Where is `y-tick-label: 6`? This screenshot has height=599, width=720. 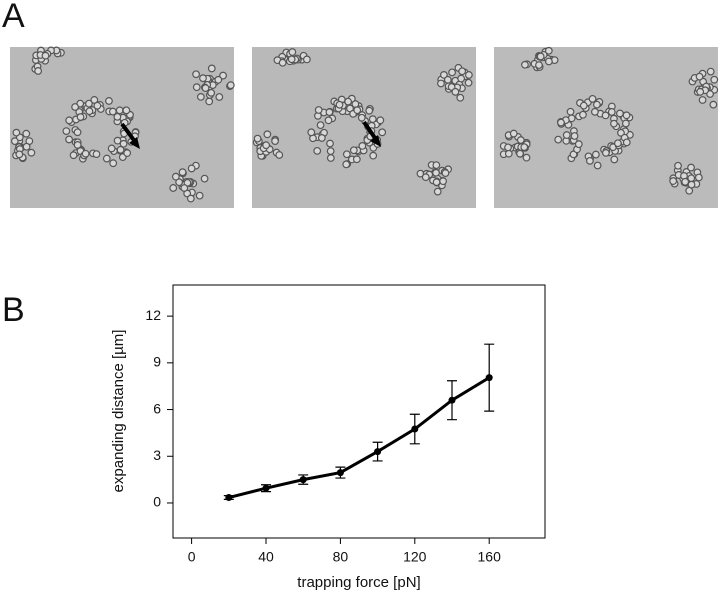 y-tick-label: 6 is located at coordinates (157, 408).